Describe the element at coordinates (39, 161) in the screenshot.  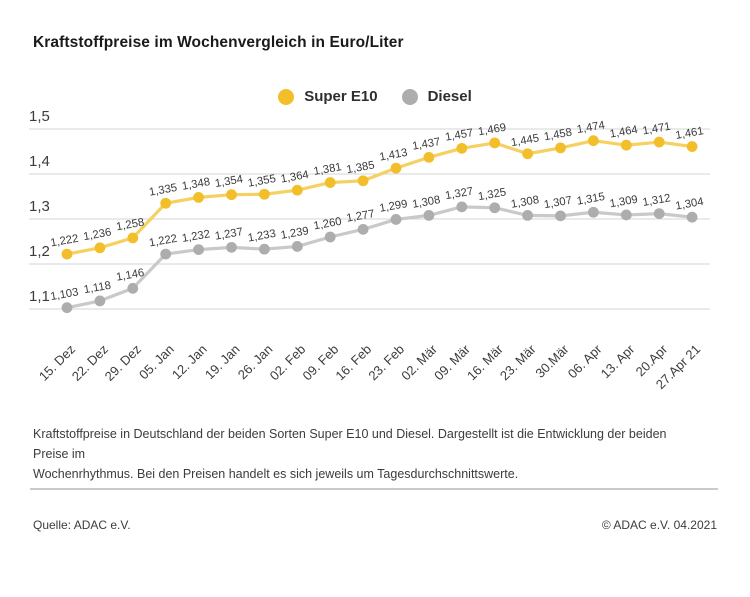
I see `y-tick-label: 1,4` at that location.